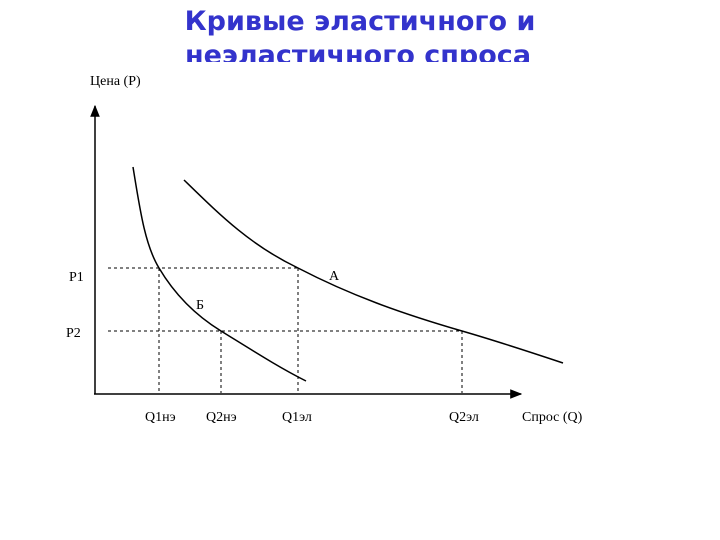  What do you see at coordinates (115, 81) in the screenshot?
I see `y-axis-label: Цена (P)` at bounding box center [115, 81].